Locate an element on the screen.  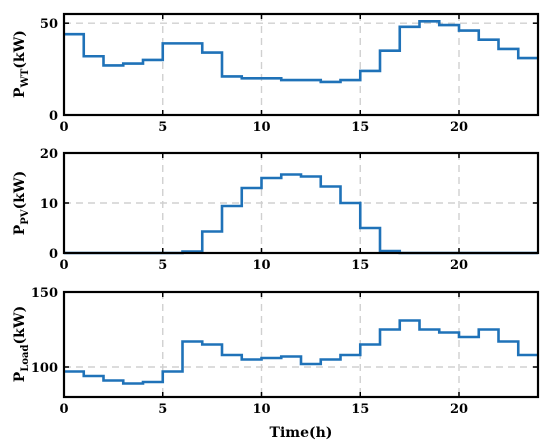
y-tick-label: 10 is located at coordinates (49, 204).